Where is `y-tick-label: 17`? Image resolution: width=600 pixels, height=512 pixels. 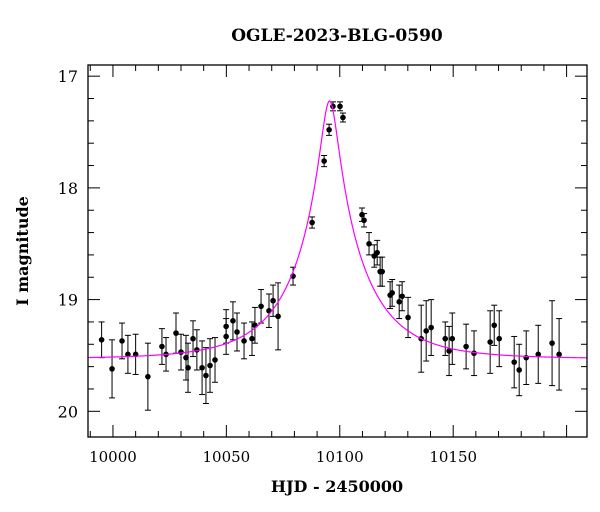 y-tick-label: 17 is located at coordinates (68, 76).